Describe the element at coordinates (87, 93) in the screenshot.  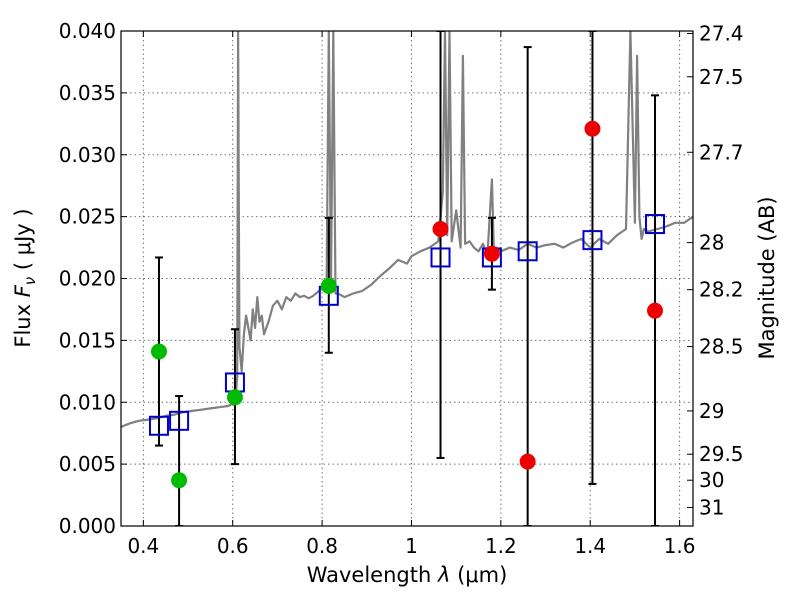
I see `y-tick-label: 0.035` at that location.